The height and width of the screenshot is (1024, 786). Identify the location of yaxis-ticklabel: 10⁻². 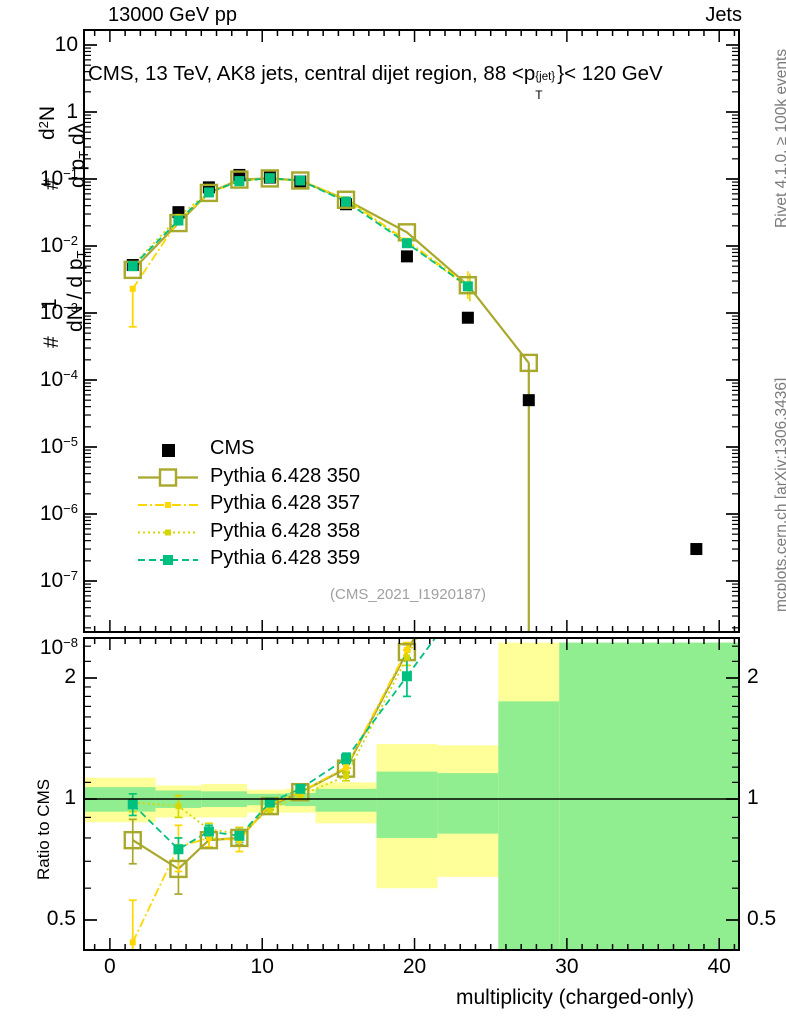
(58, 245).